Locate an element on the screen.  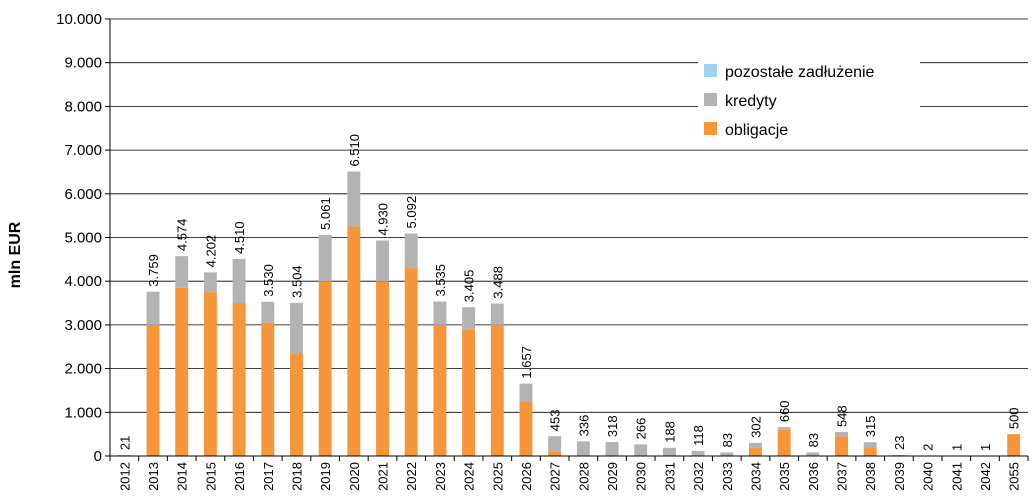
x-tick-label: 2016 is located at coordinates (239, 476).